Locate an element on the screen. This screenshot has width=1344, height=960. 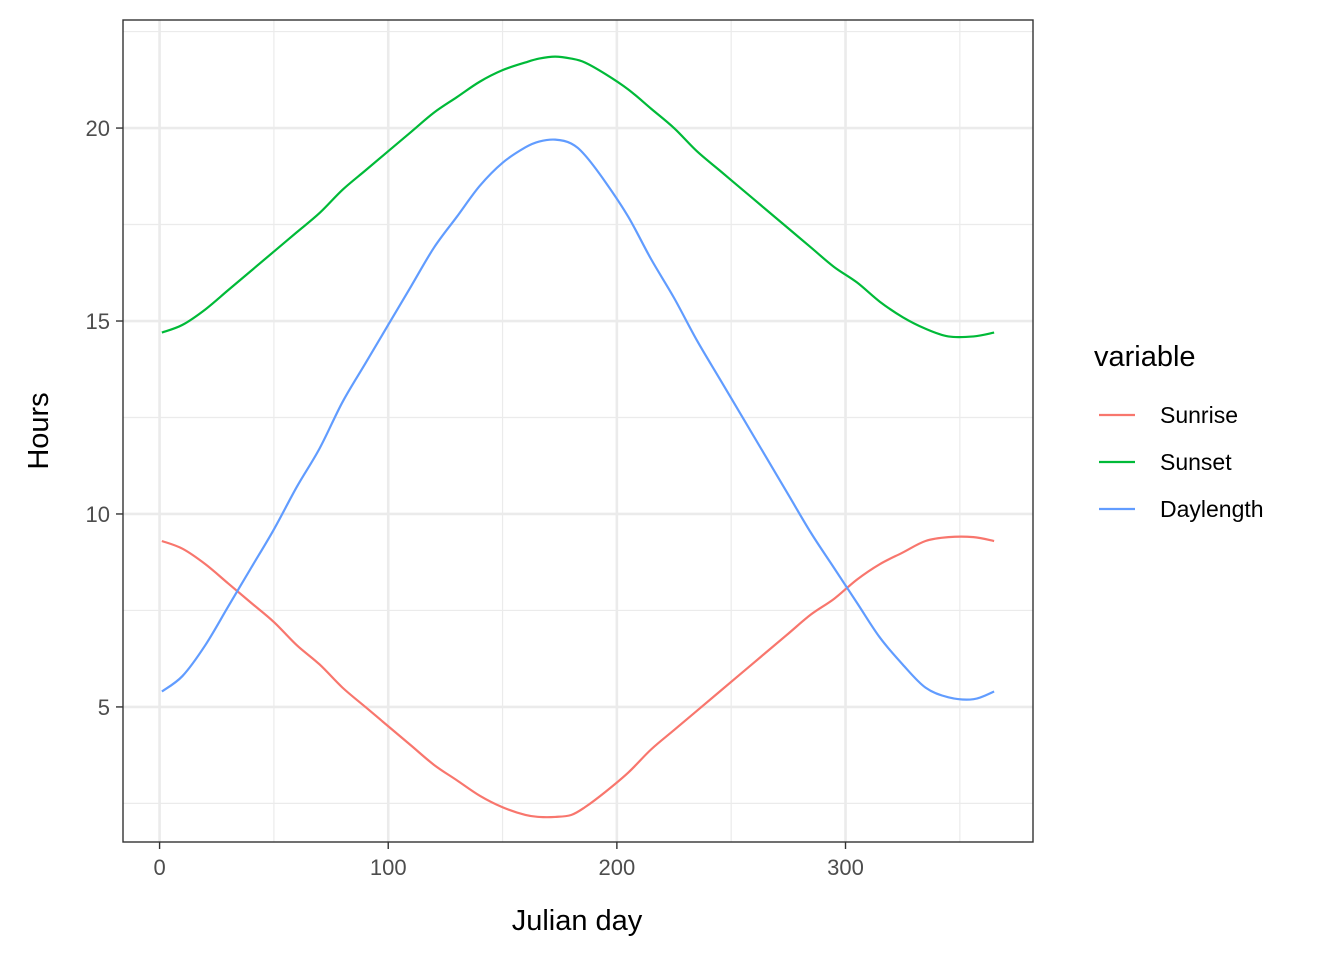
legend-label-sunrise: Sunrise is located at coordinates (1199, 415).